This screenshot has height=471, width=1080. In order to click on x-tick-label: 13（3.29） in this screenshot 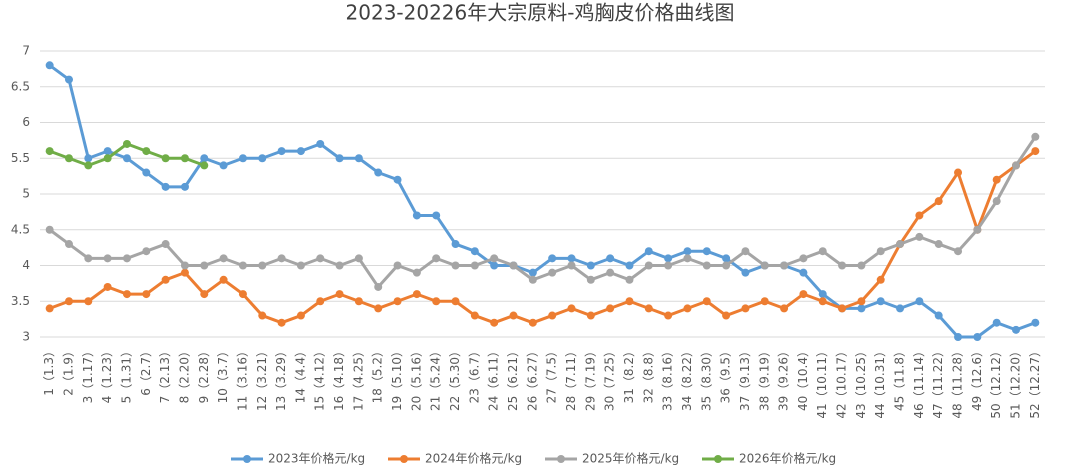, I will do `click(281, 378)`.